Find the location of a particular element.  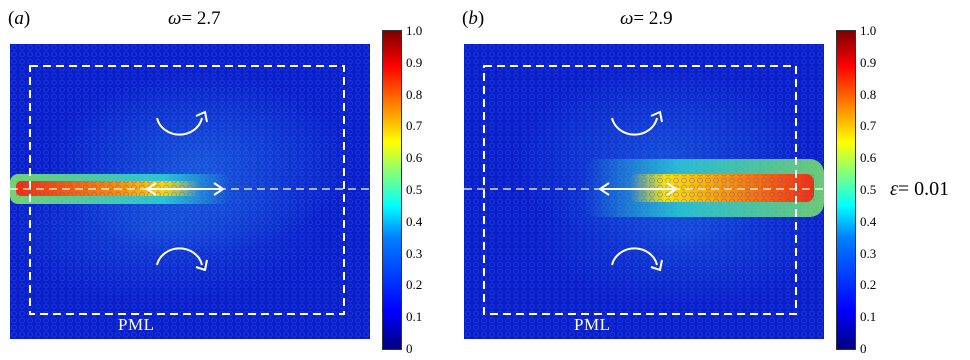

panel-a-omega-title: ω= 2.7 is located at coordinates (194, 19).